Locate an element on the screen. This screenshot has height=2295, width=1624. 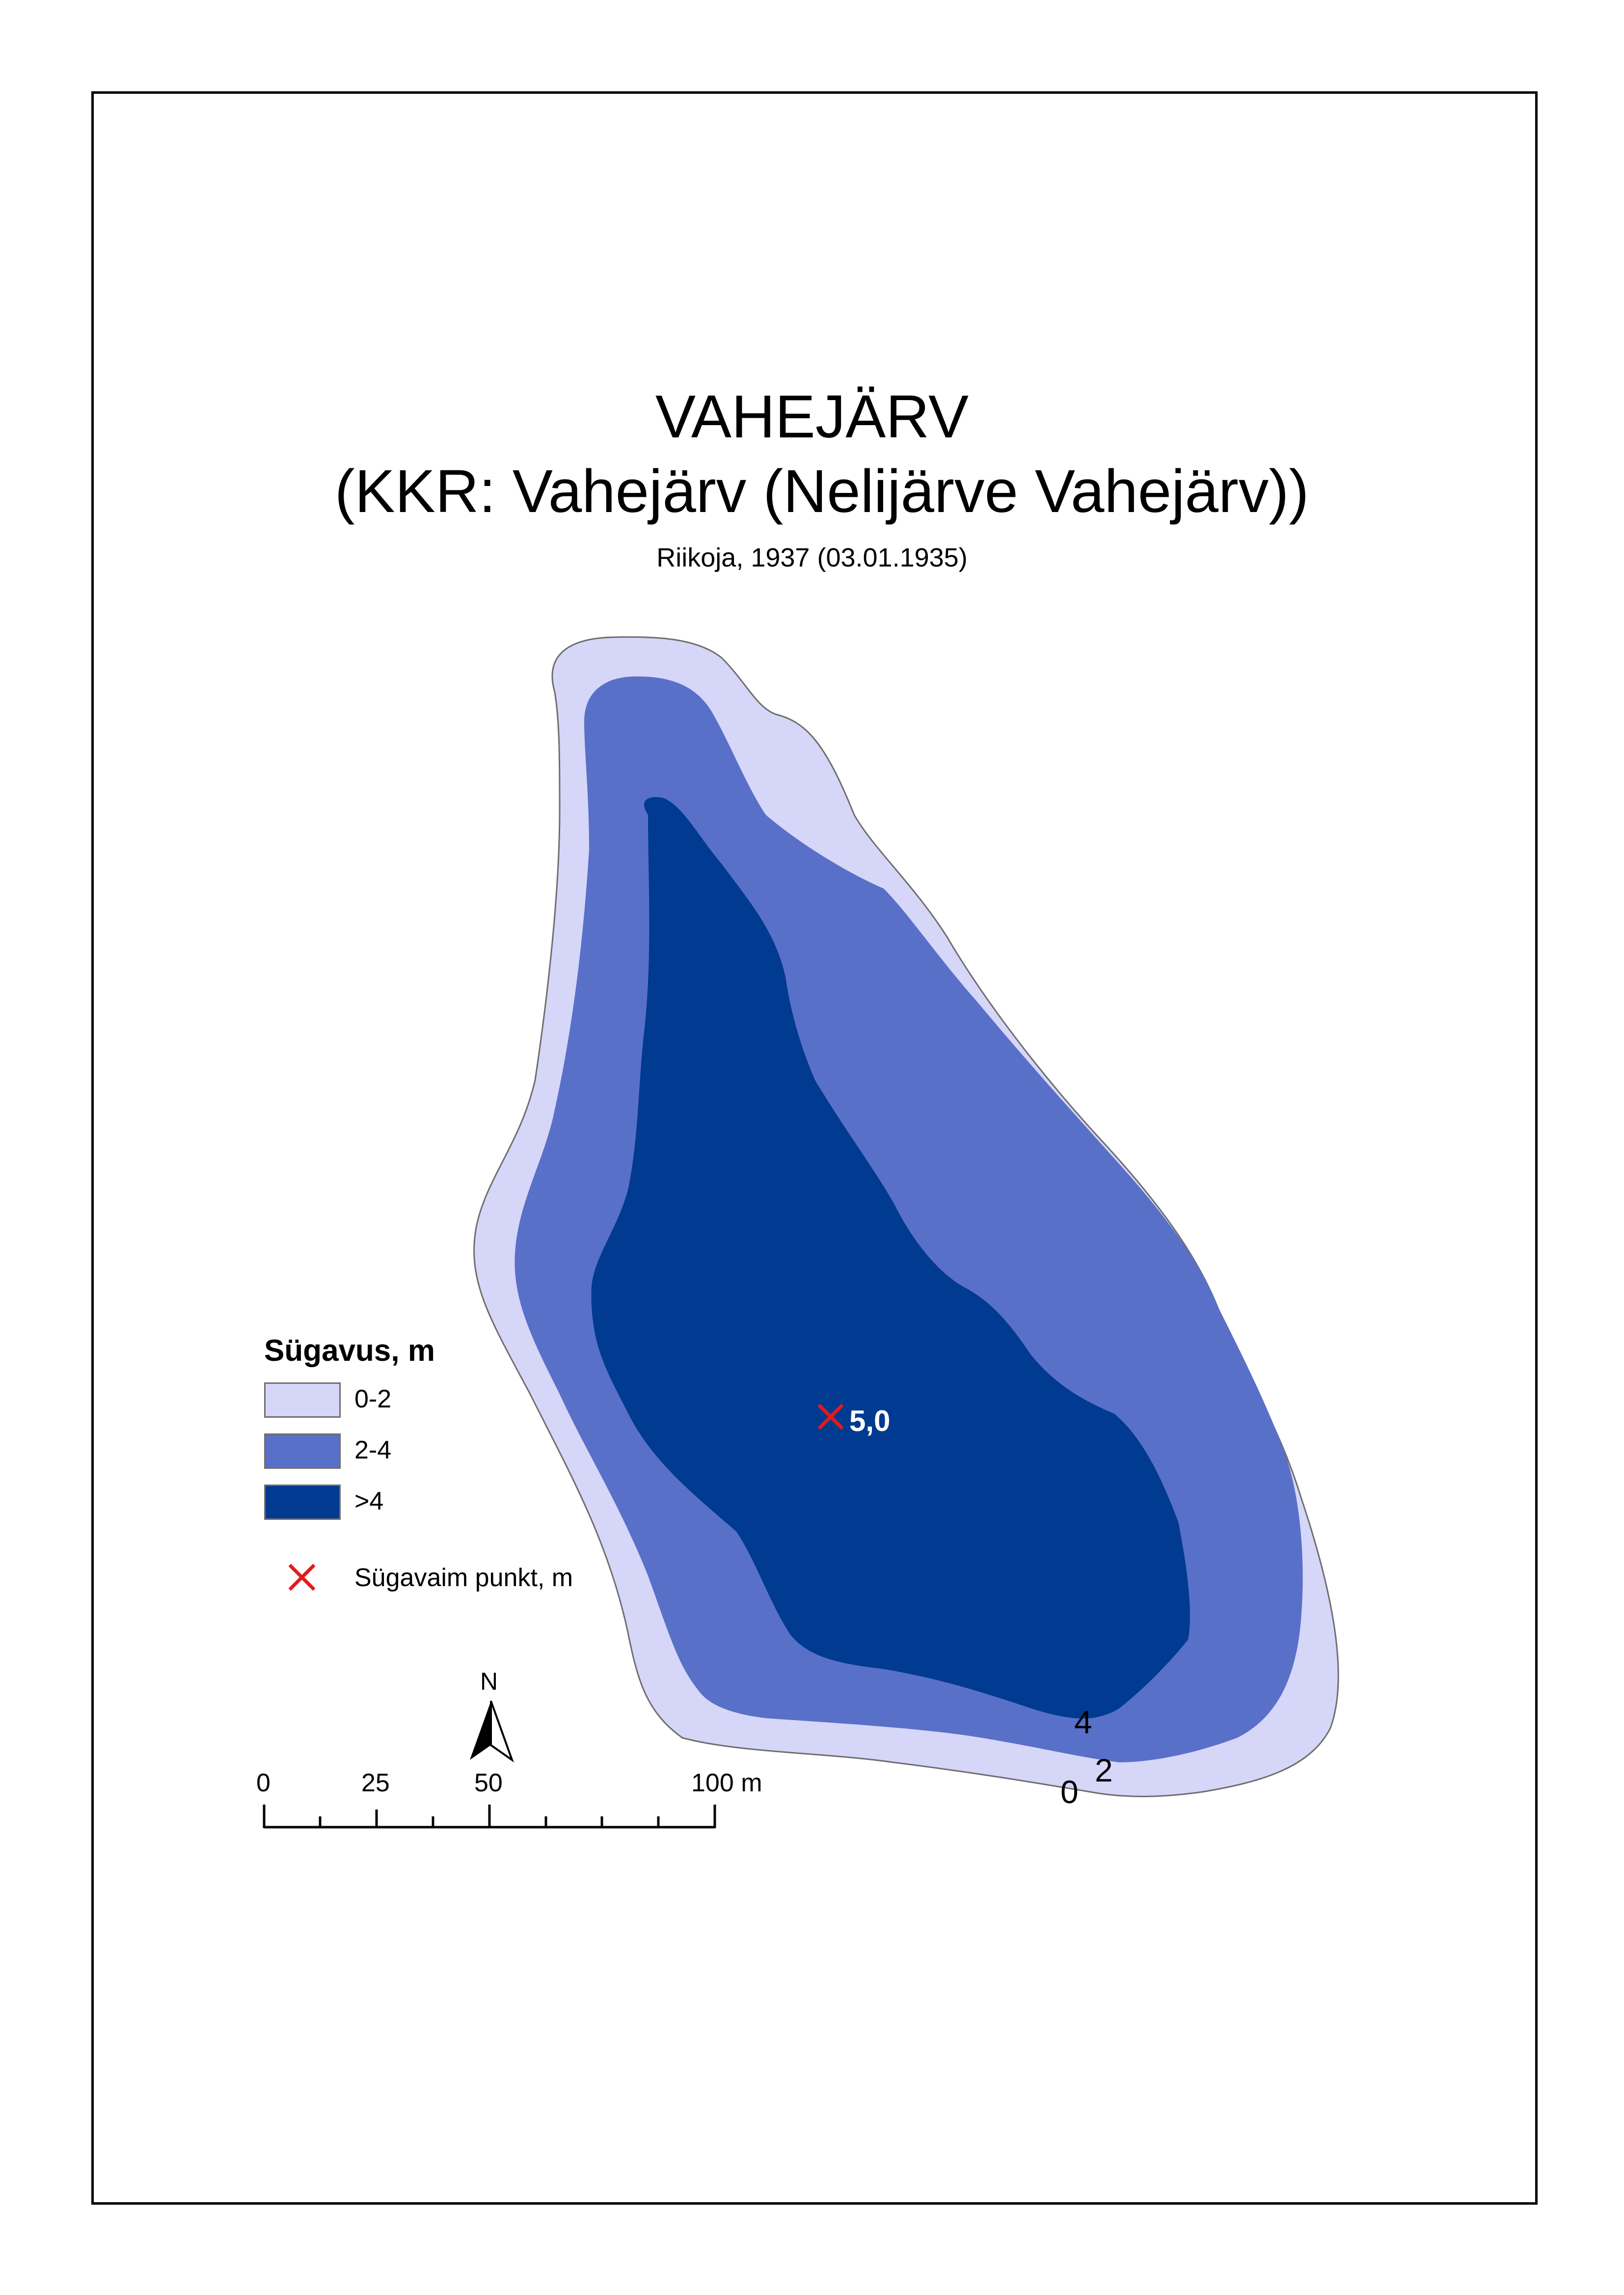
map-source: Riikoja, 1937 (03.01.1935) is located at coordinates (812, 557).